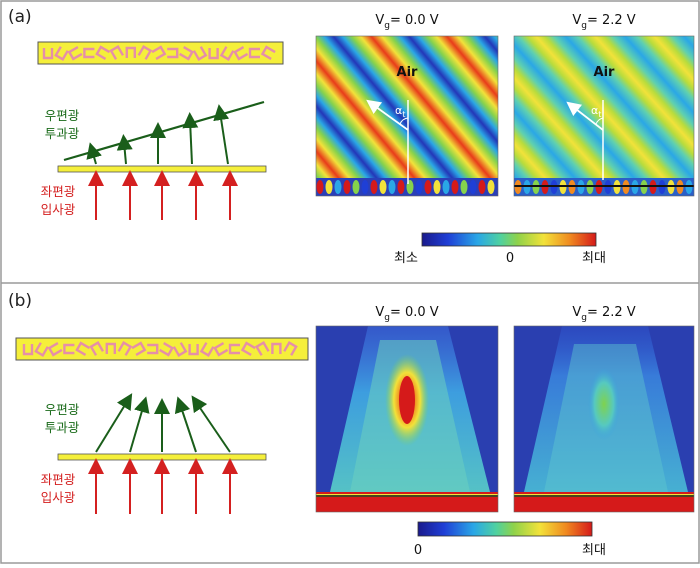 The width and height of the screenshot is (700, 568). I want to click on schematic-b: 우편광 투과광 좌편광 입사광, so click(154, 453).